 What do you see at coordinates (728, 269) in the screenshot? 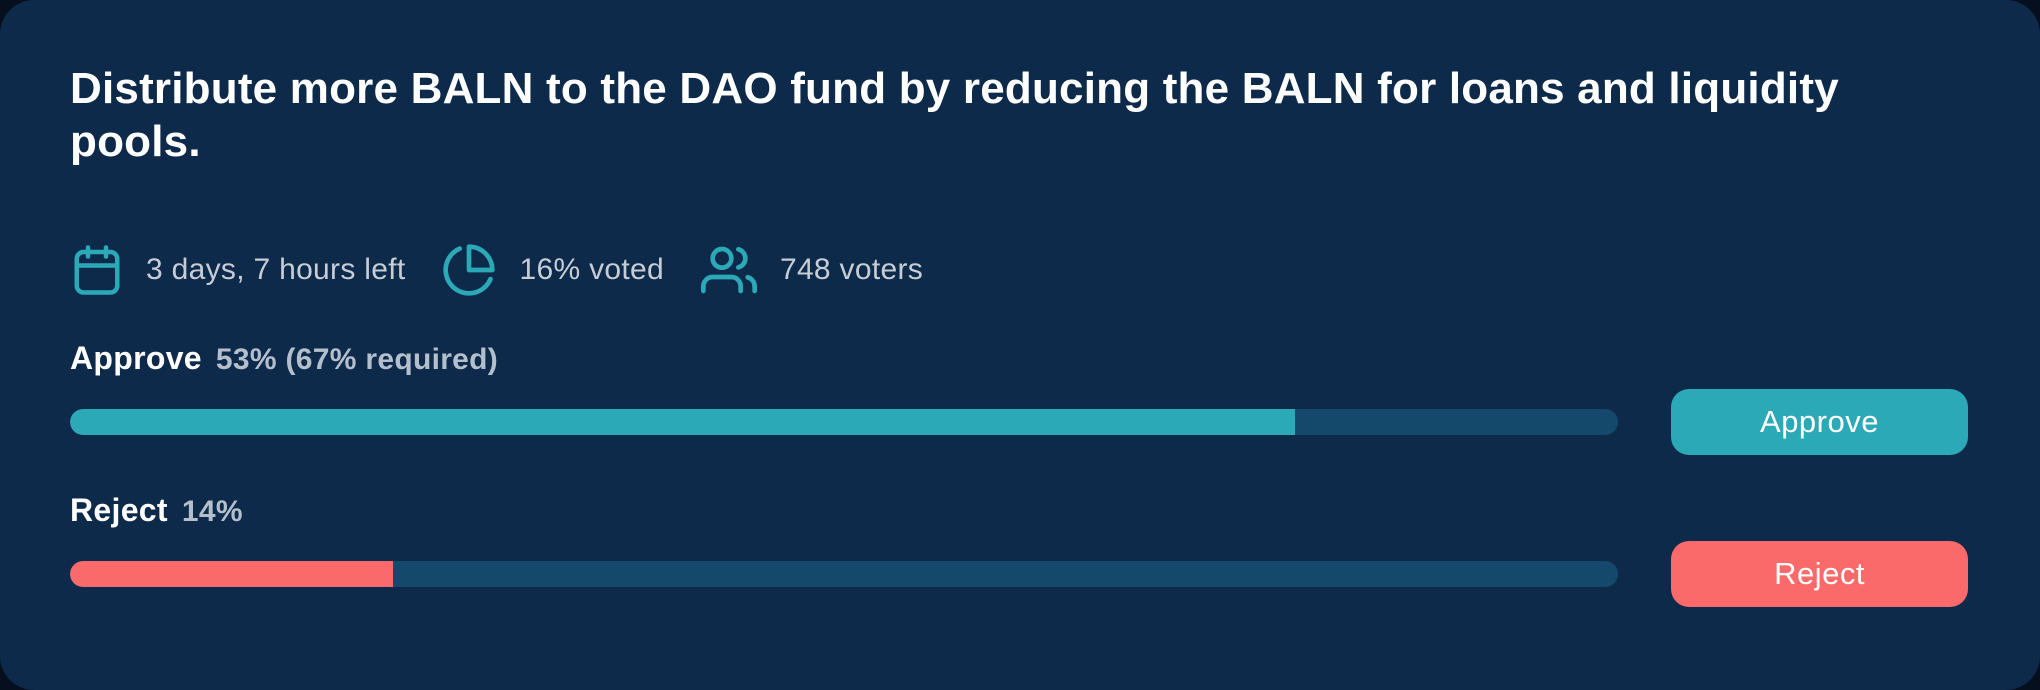
I see `users-icon` at bounding box center [728, 269].